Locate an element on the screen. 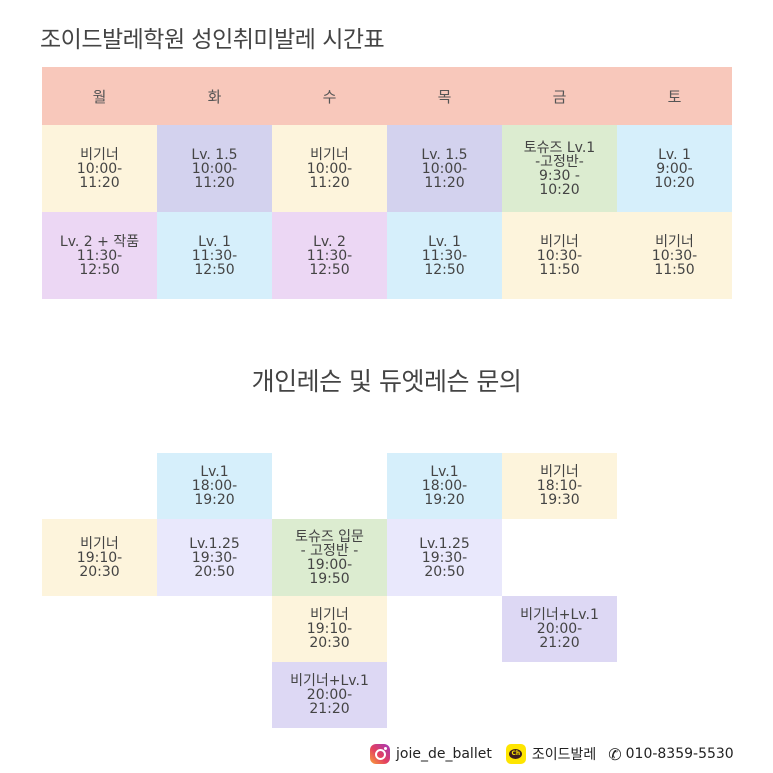 The image size is (773, 773). class-cell: Lv. 2 + 작품 11:30- 12:50 is located at coordinates (99, 255).